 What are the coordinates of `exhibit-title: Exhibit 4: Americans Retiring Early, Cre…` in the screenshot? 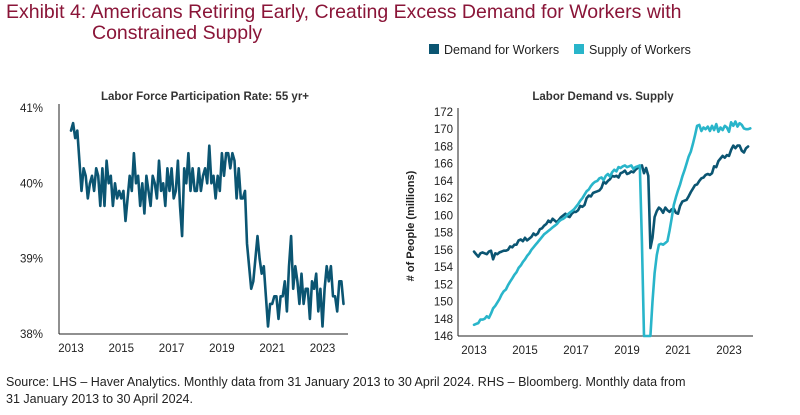 It's located at (344, 23).